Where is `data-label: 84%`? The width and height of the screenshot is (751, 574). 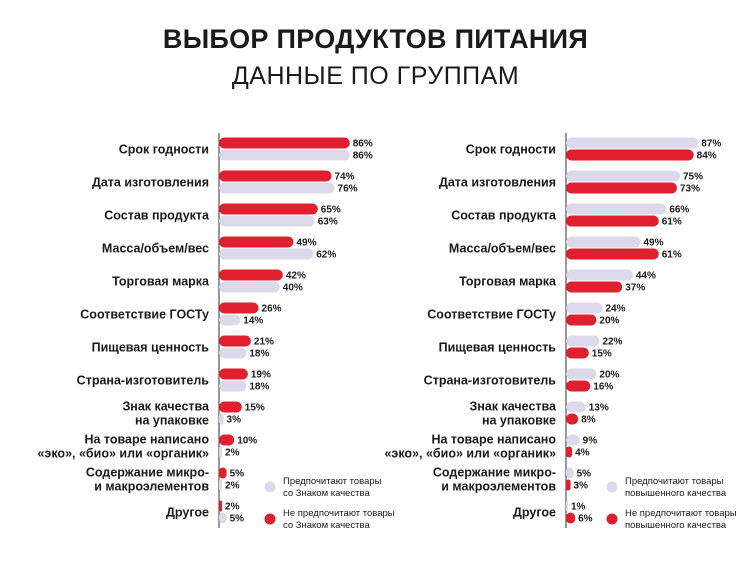 data-label: 84% is located at coordinates (707, 156).